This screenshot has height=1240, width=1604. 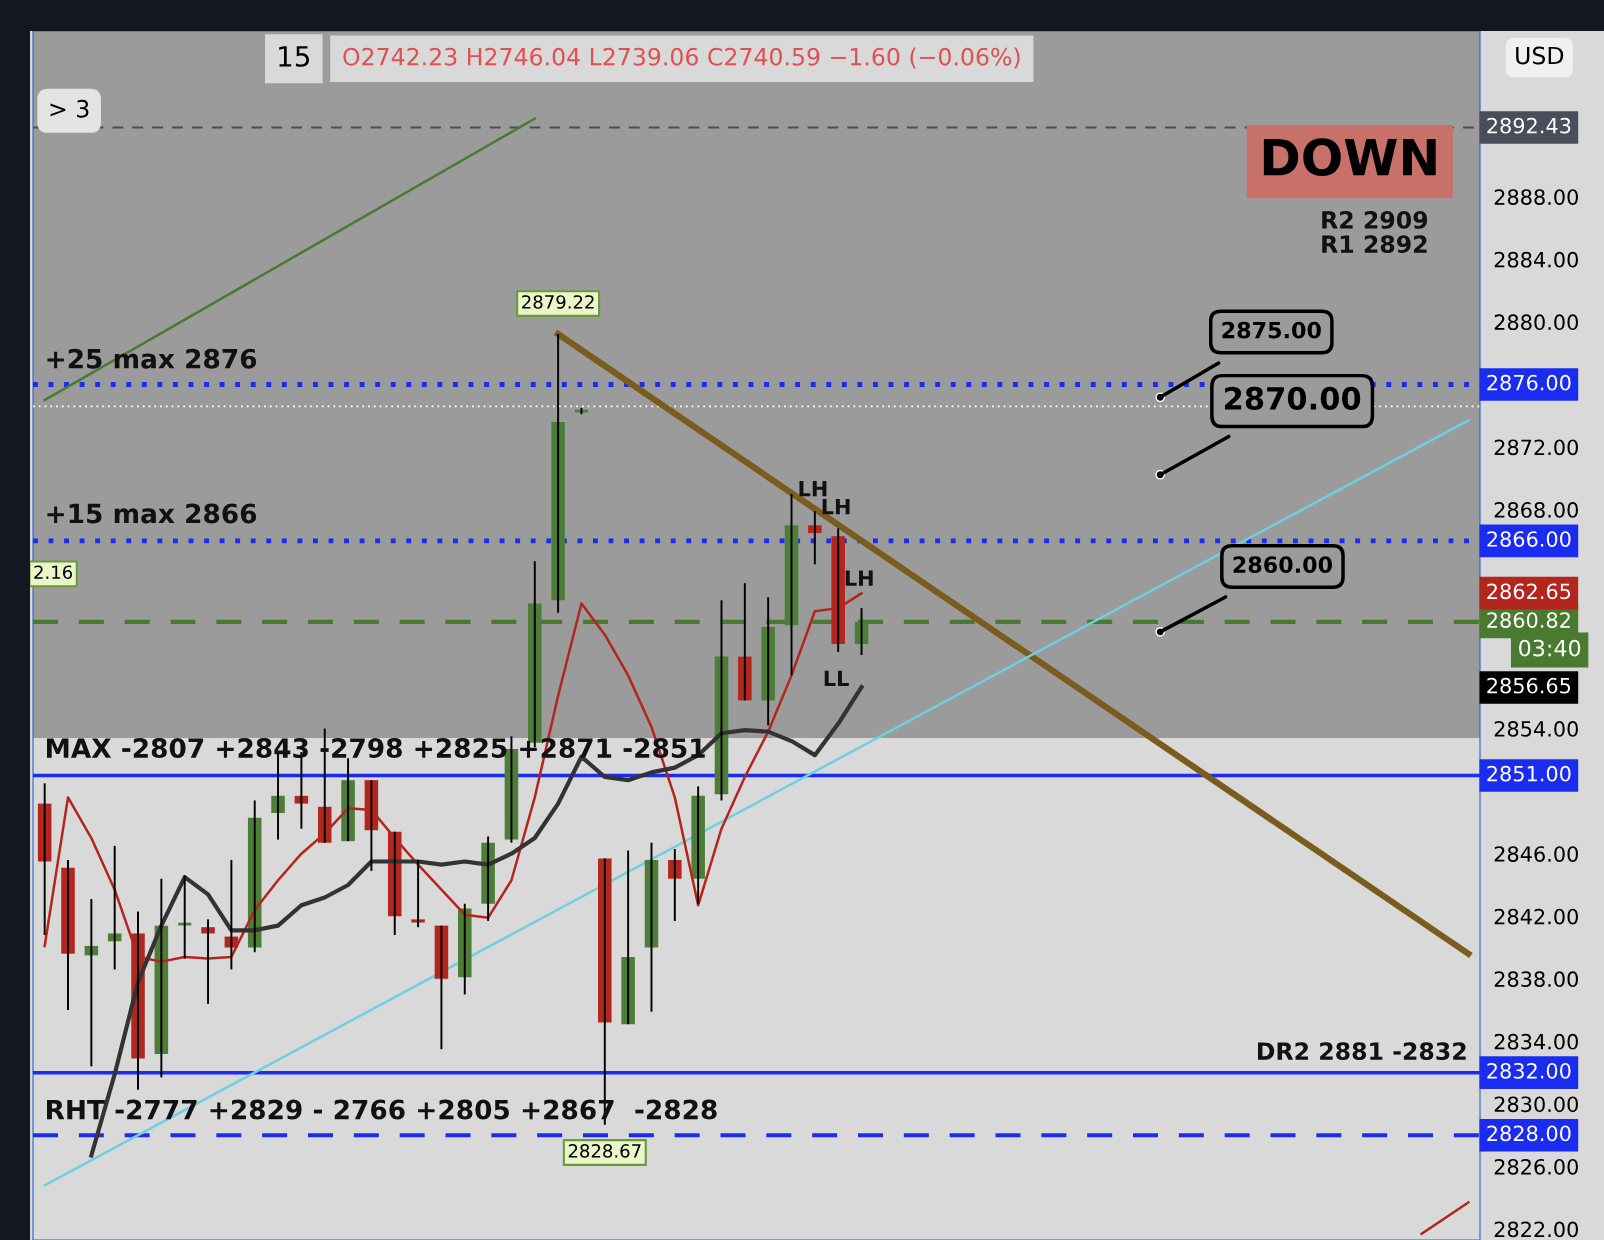 What do you see at coordinates (1536, 197) in the screenshot?
I see `y-tick-label: 2888.00` at bounding box center [1536, 197].